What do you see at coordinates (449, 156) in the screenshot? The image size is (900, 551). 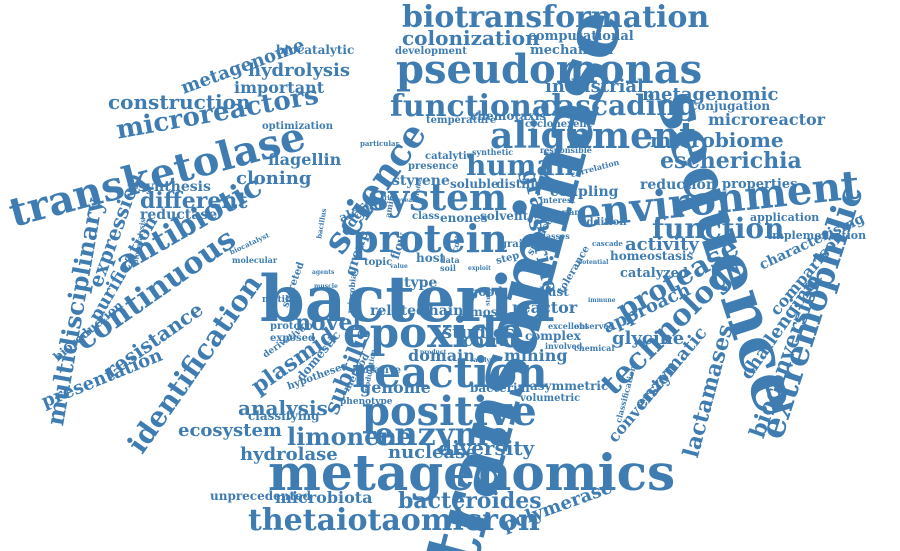 I see `word-catalytic: catalytic` at bounding box center [449, 156].